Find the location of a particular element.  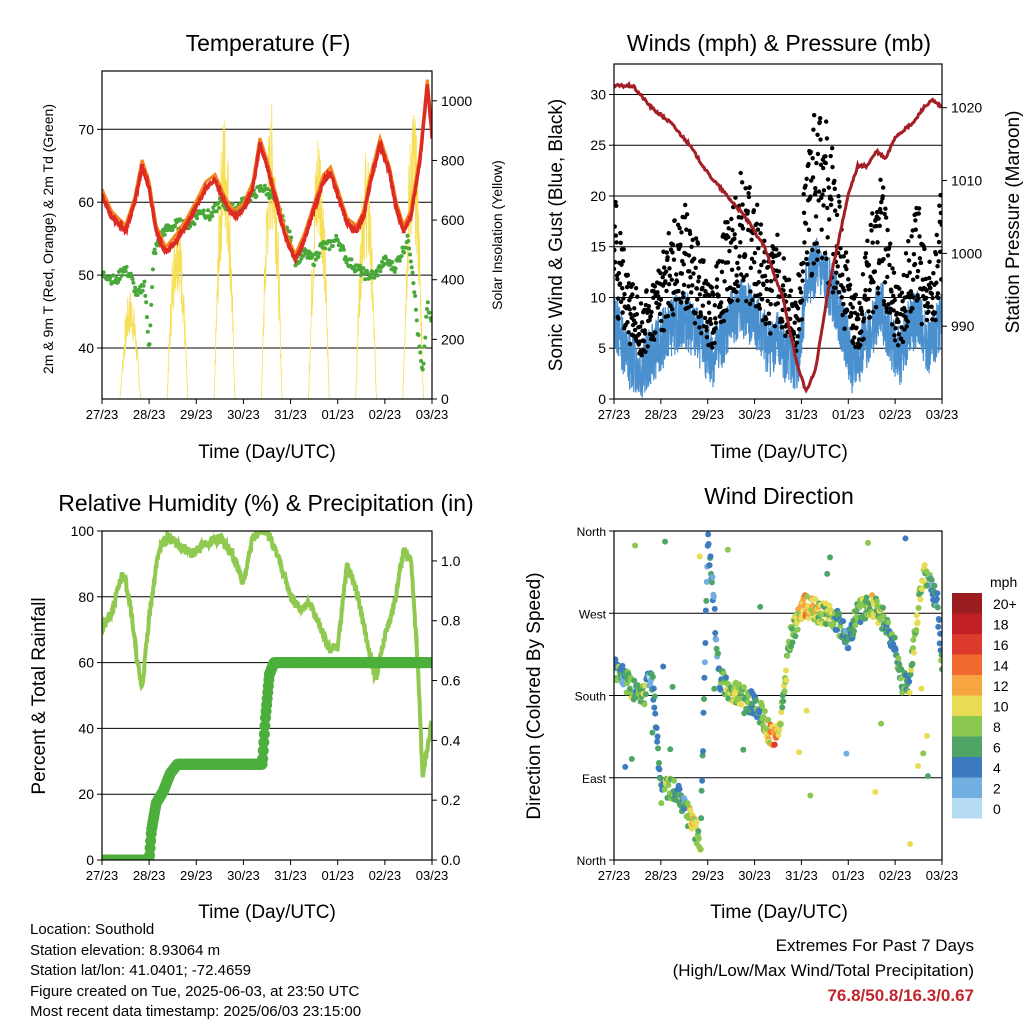

y-axis-label-right: Station Pressure (Maroon) is located at coordinates (1013, 222).